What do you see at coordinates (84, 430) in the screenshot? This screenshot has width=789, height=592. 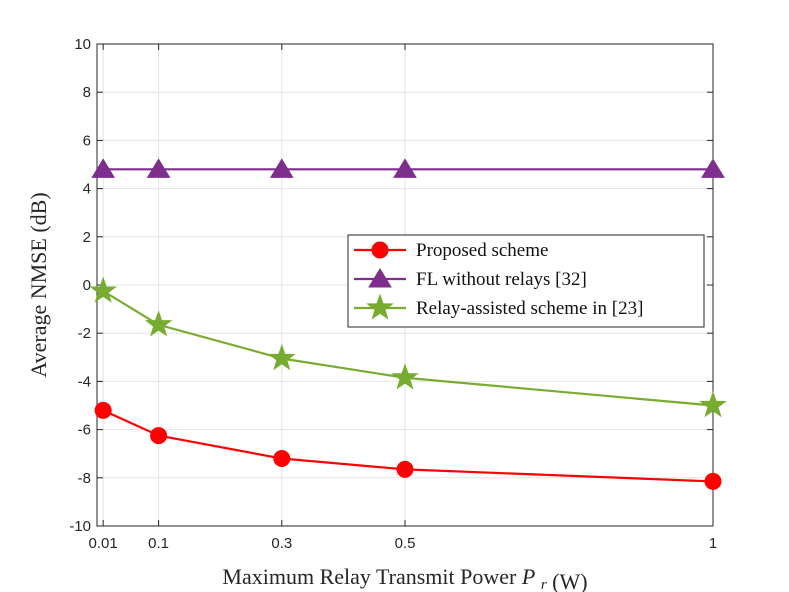 I see `y-tick-label: -6` at bounding box center [84, 430].